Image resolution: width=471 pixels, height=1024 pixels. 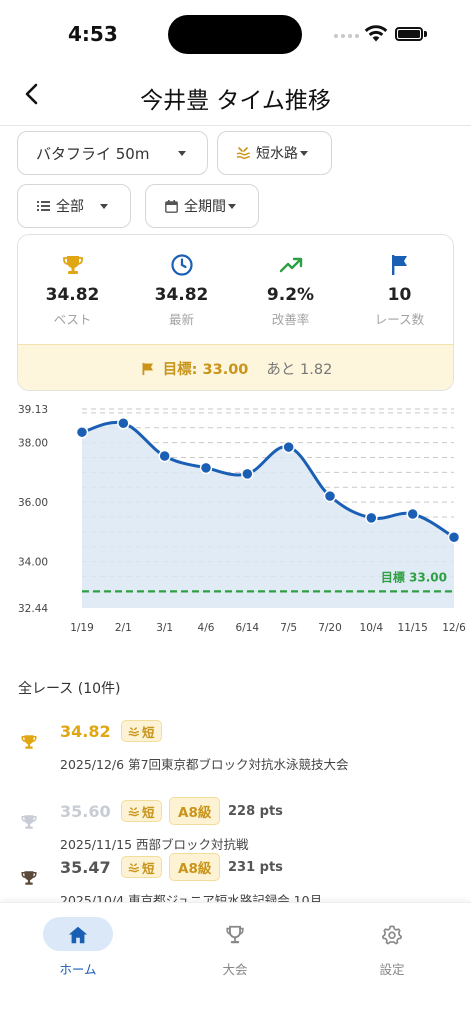 I want to click on gear-icon, so click(x=392, y=935).